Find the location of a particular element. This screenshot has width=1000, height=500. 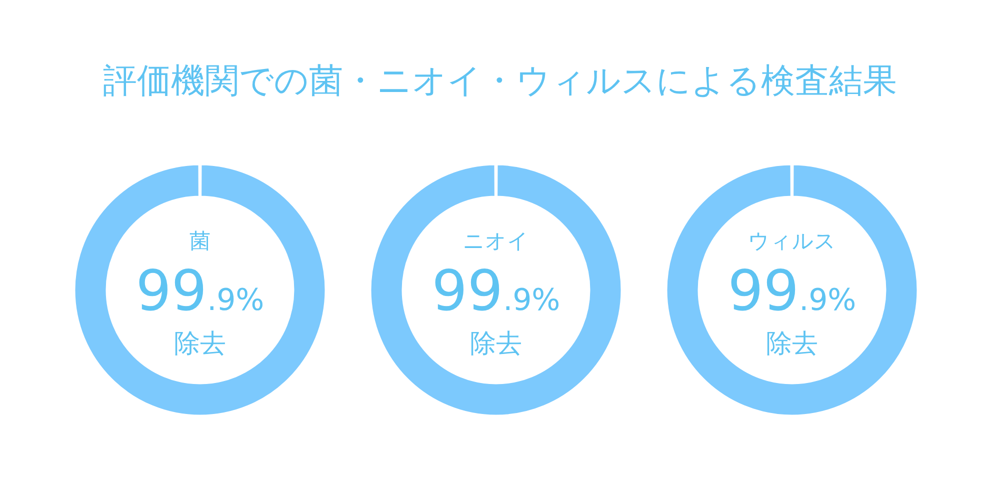

text: ウィルス is located at coordinates (792, 241).